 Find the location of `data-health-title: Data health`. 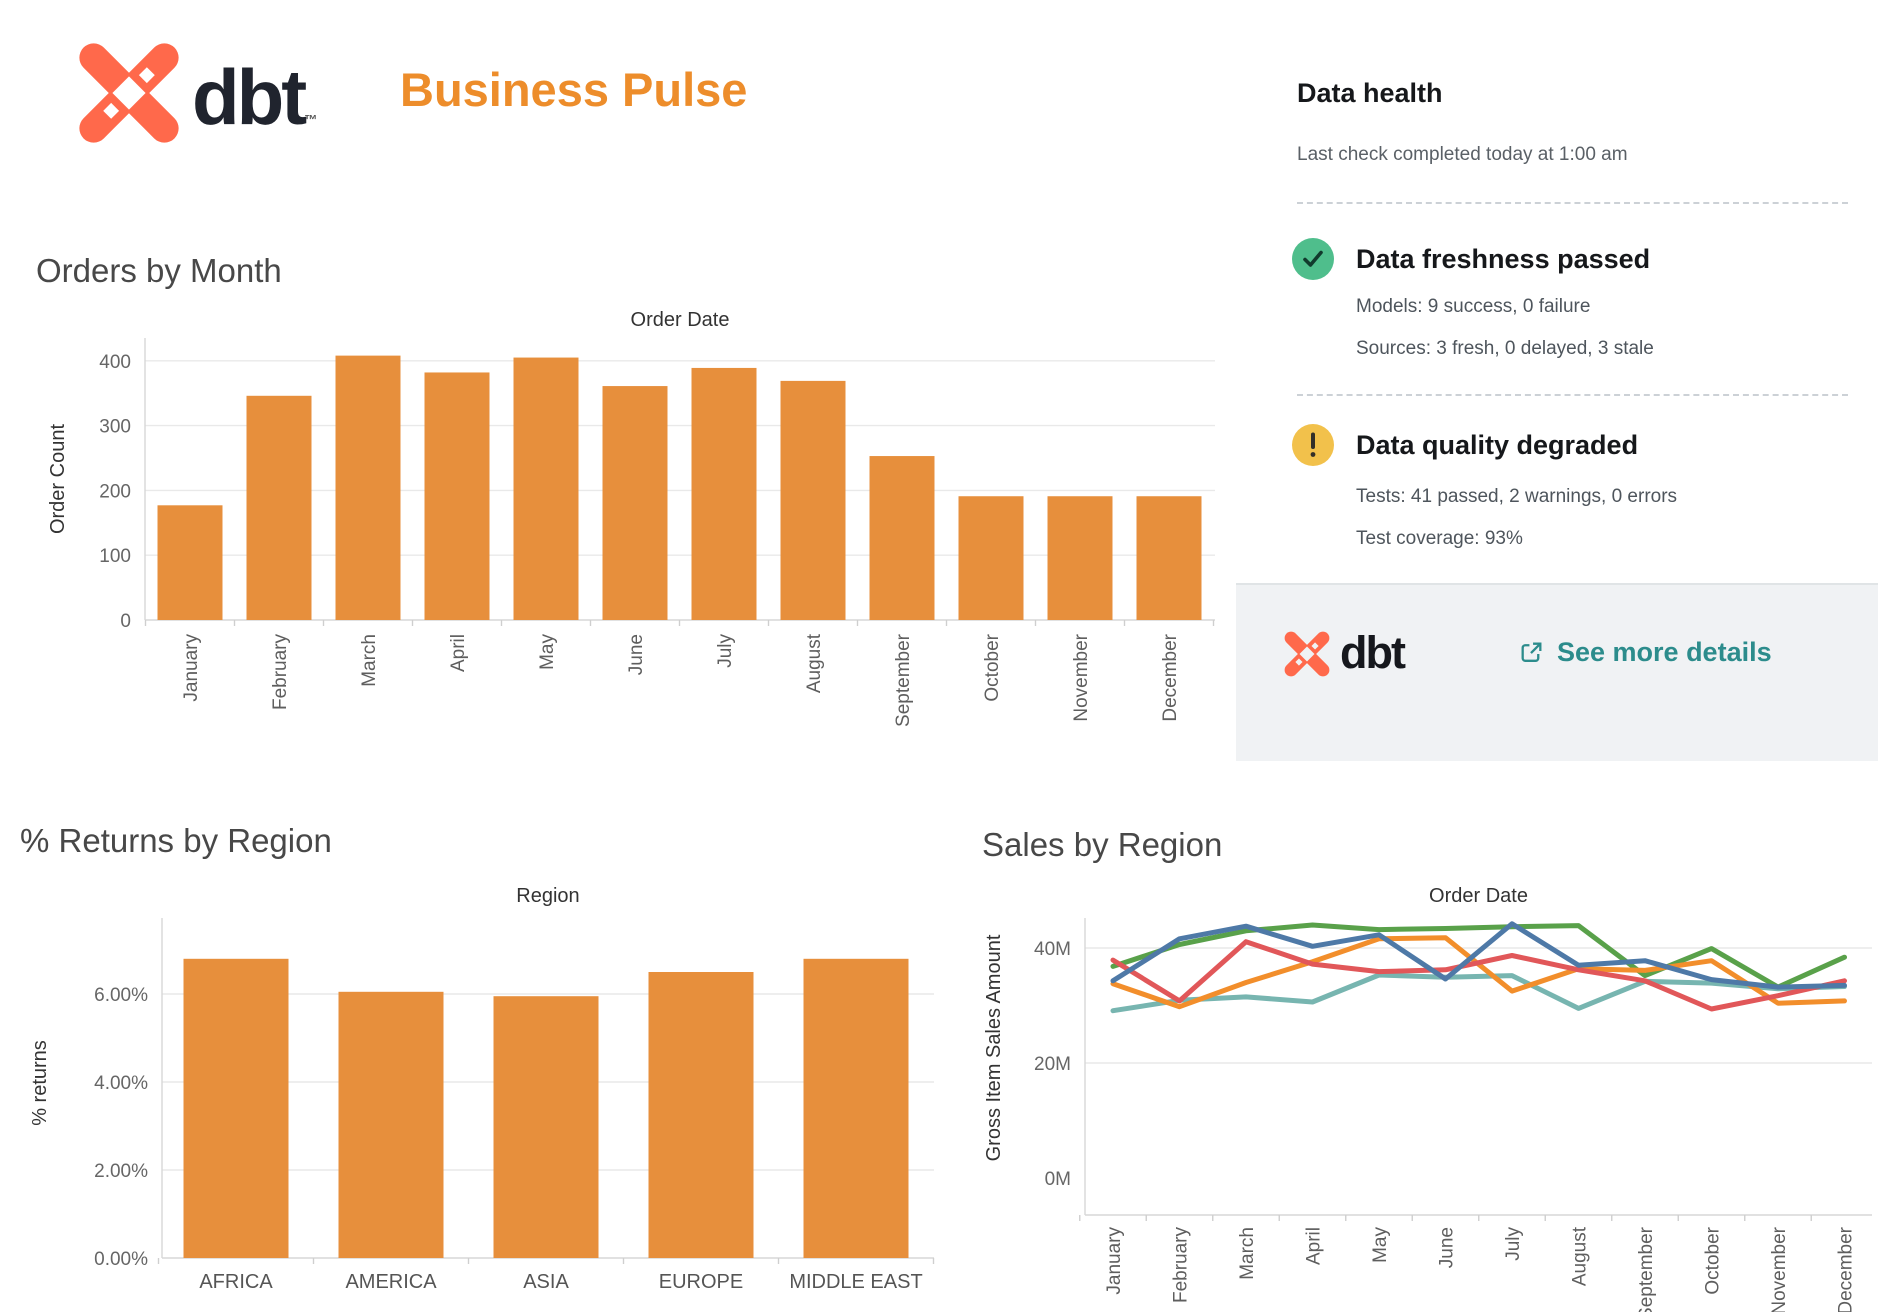

data-health-title: Data health is located at coordinates (1370, 93).